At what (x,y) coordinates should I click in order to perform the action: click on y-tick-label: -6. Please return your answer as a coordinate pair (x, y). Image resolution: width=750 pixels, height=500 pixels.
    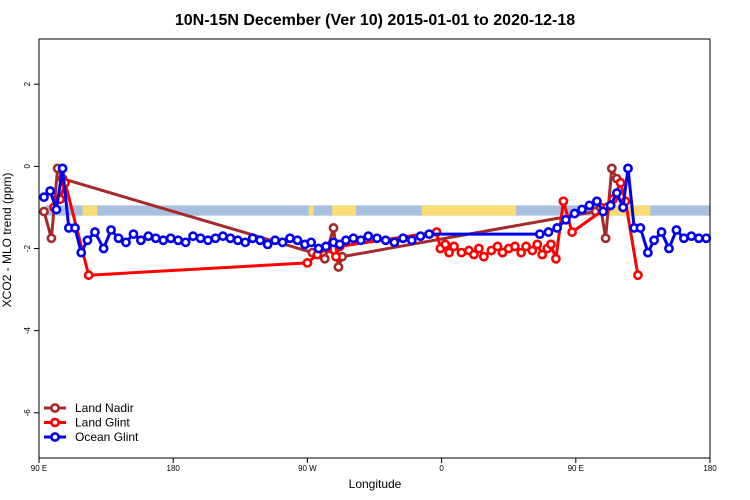
    Looking at the image, I should click on (27, 413).